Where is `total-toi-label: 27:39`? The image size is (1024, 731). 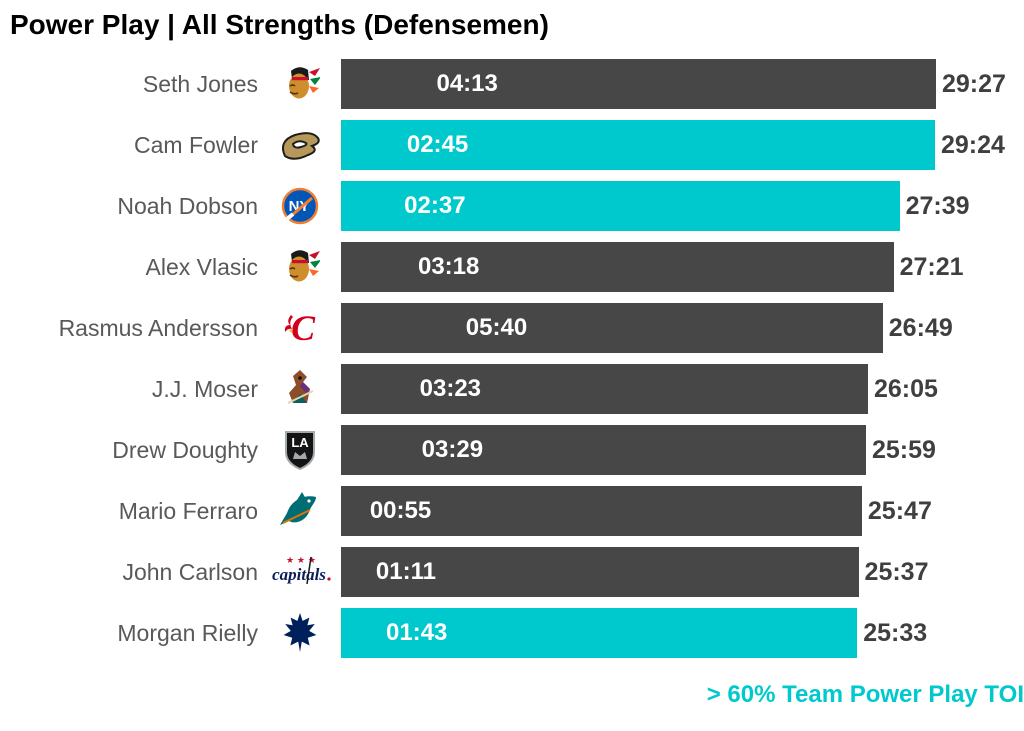
total-toi-label: 27:39 is located at coordinates (937, 206).